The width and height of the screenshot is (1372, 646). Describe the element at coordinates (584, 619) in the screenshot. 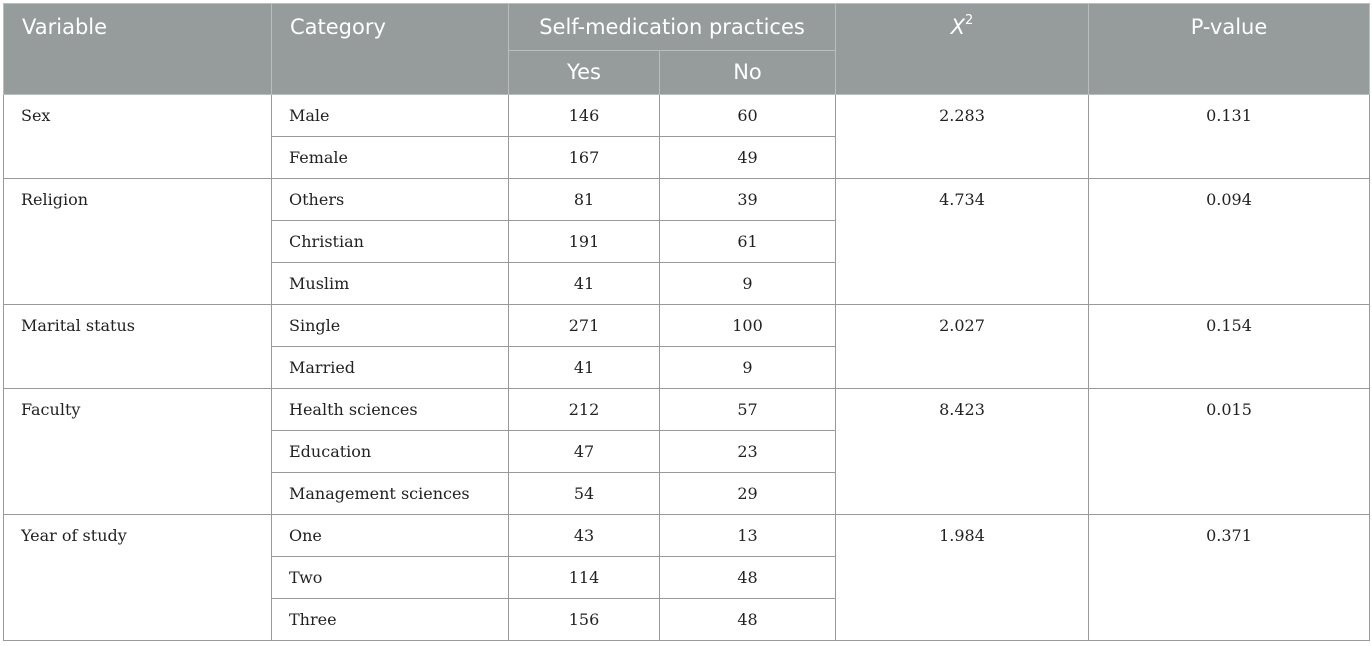

I see `yes-count-cell: 156` at that location.